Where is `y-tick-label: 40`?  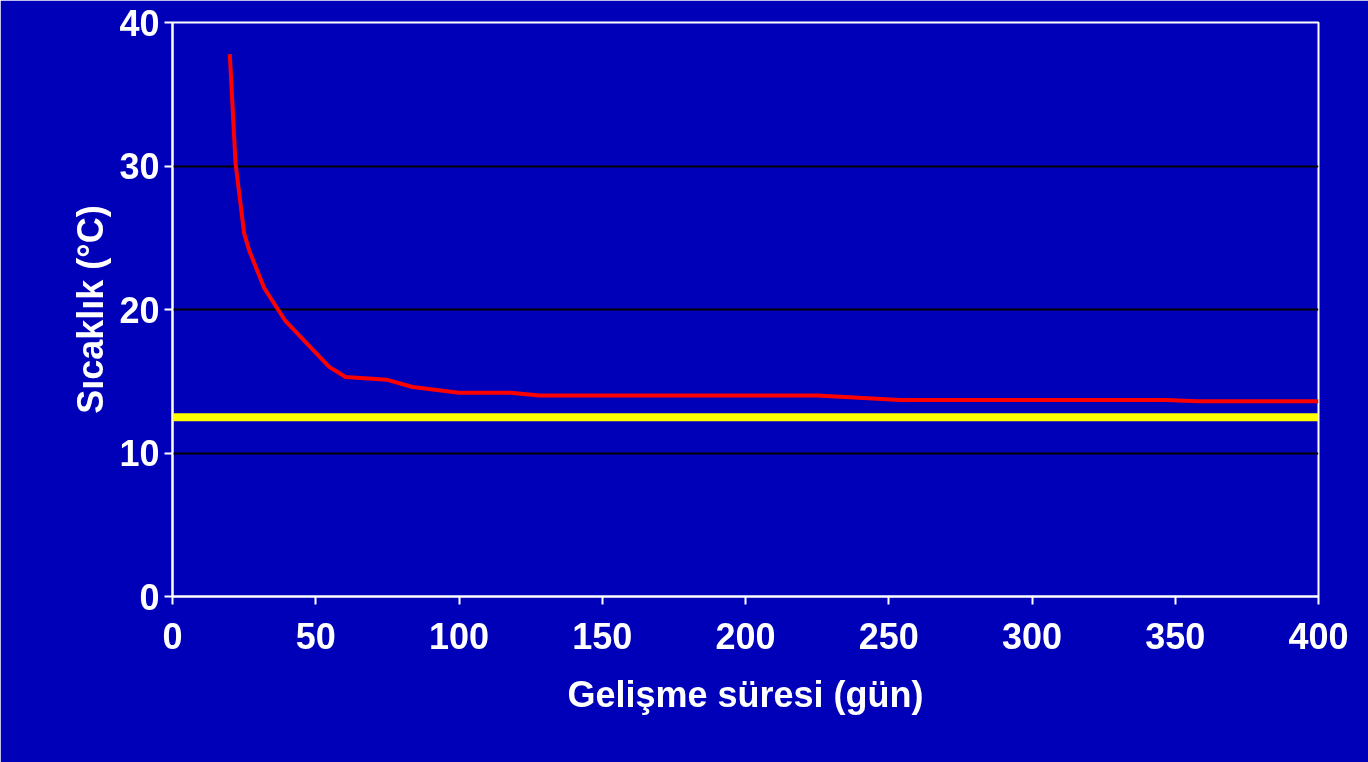
y-tick-label: 40 is located at coordinates (139, 23).